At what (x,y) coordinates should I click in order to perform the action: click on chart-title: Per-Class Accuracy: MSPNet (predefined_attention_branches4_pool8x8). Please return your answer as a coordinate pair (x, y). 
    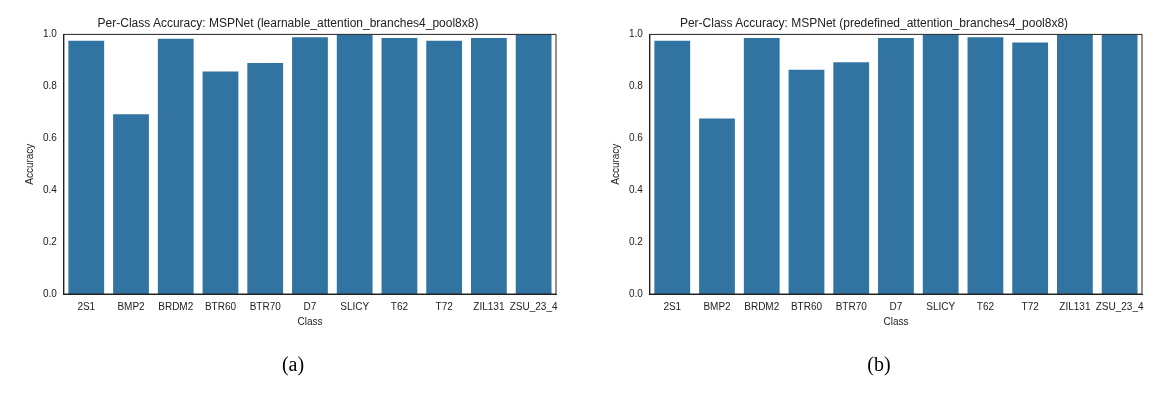
    Looking at the image, I should click on (874, 22).